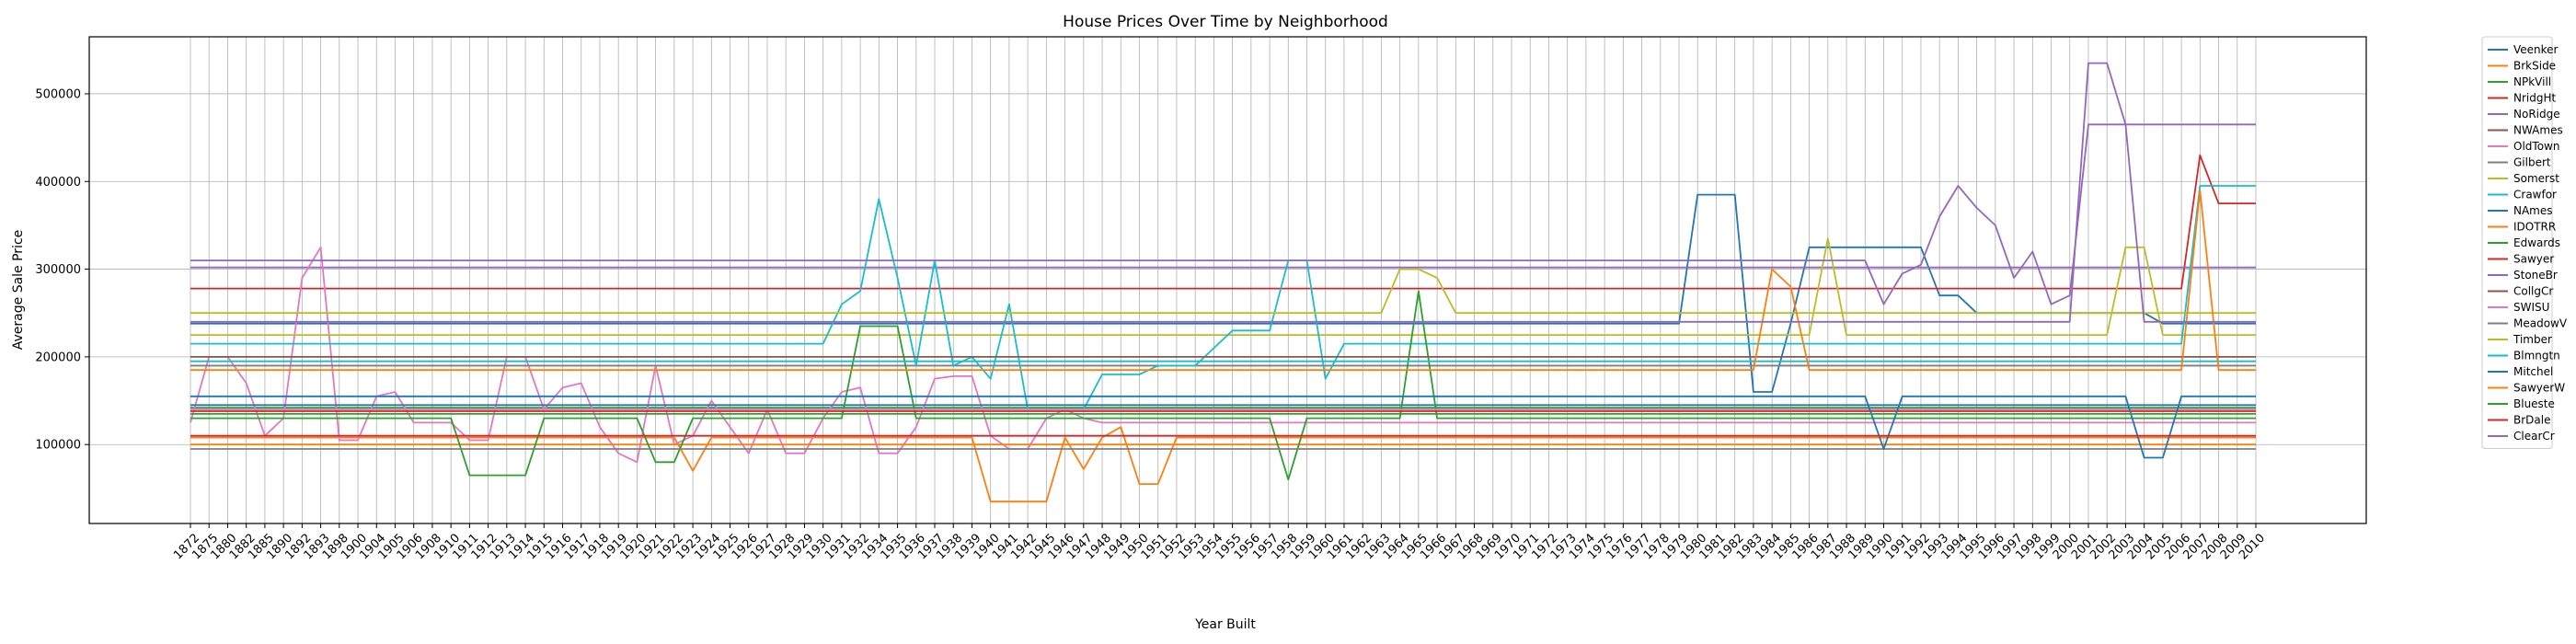 This screenshot has height=644, width=2576. What do you see at coordinates (58, 183) in the screenshot?
I see `y-tick-label: 400000` at bounding box center [58, 183].